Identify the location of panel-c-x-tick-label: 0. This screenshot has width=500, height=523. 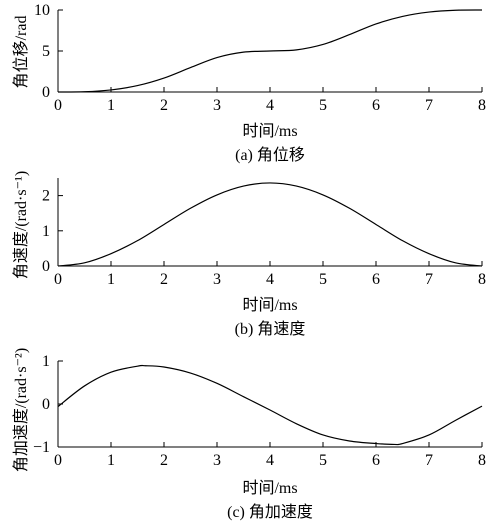
(58, 460).